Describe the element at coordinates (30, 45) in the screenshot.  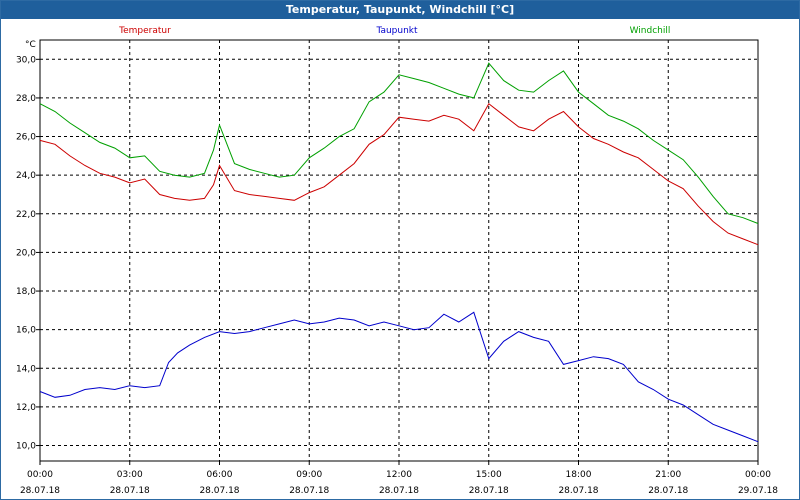
I see `y-axis-label: °C` at that location.